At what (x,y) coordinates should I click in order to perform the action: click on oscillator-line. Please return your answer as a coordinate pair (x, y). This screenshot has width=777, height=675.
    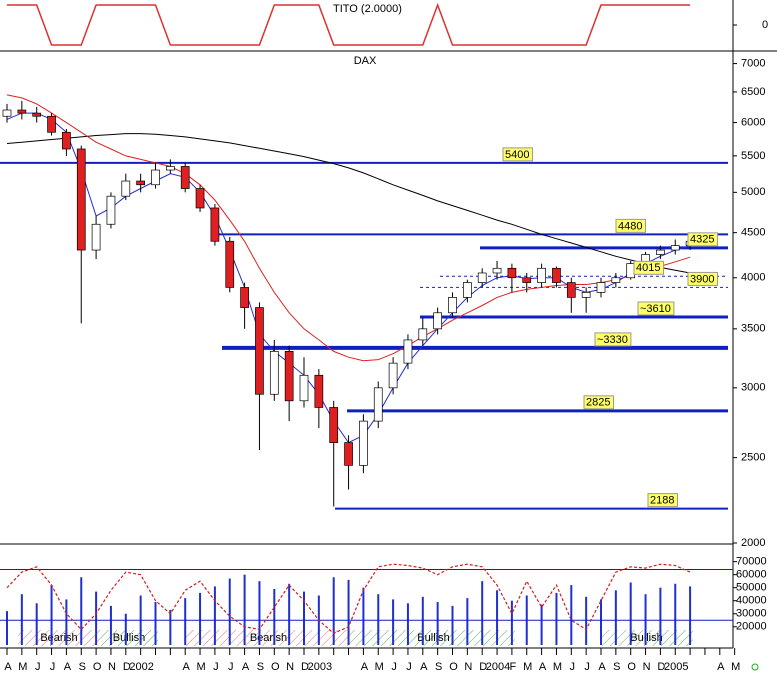
    Looking at the image, I should click on (348, 599).